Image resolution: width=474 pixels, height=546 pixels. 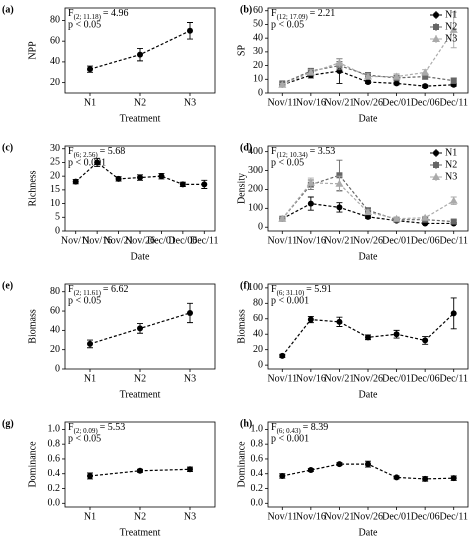 What do you see at coordinates (190, 516) in the screenshot?
I see `x-tick-label: N3` at bounding box center [190, 516].